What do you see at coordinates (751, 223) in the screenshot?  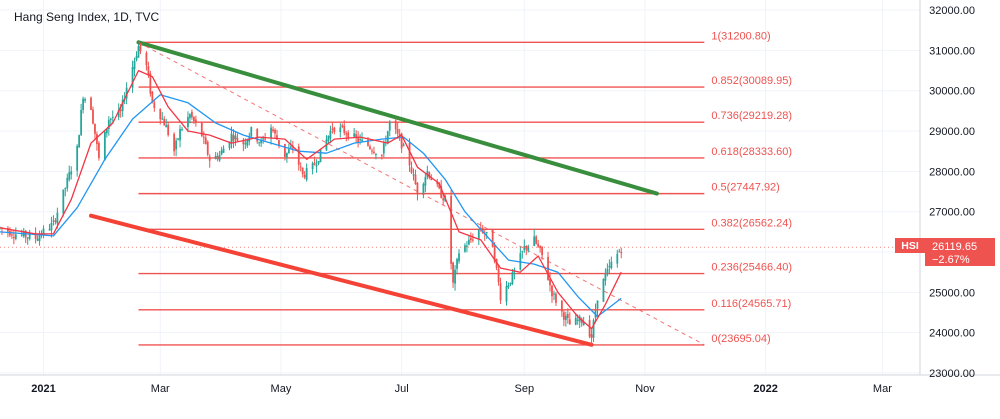 I see `fib-level-label: 0.382(26562.24)` at bounding box center [751, 223].